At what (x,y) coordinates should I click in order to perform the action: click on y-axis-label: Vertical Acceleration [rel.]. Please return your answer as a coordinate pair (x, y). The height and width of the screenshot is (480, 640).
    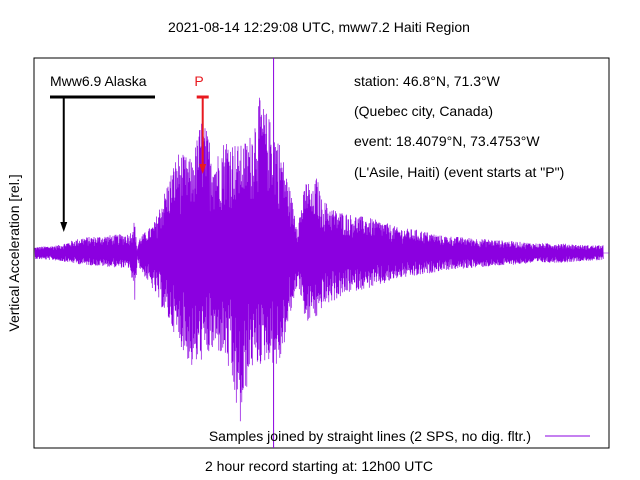
    Looking at the image, I should click on (14, 252).